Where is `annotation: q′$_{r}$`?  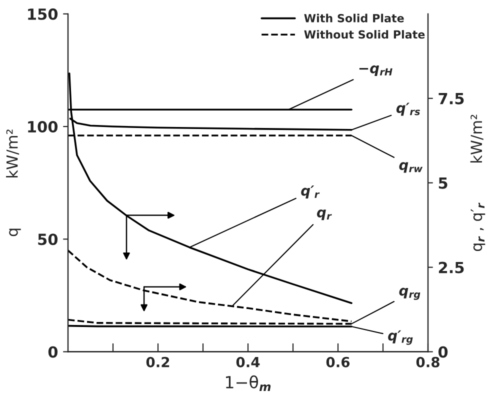 annotation: q′$_{r}$ is located at coordinates (310, 191).